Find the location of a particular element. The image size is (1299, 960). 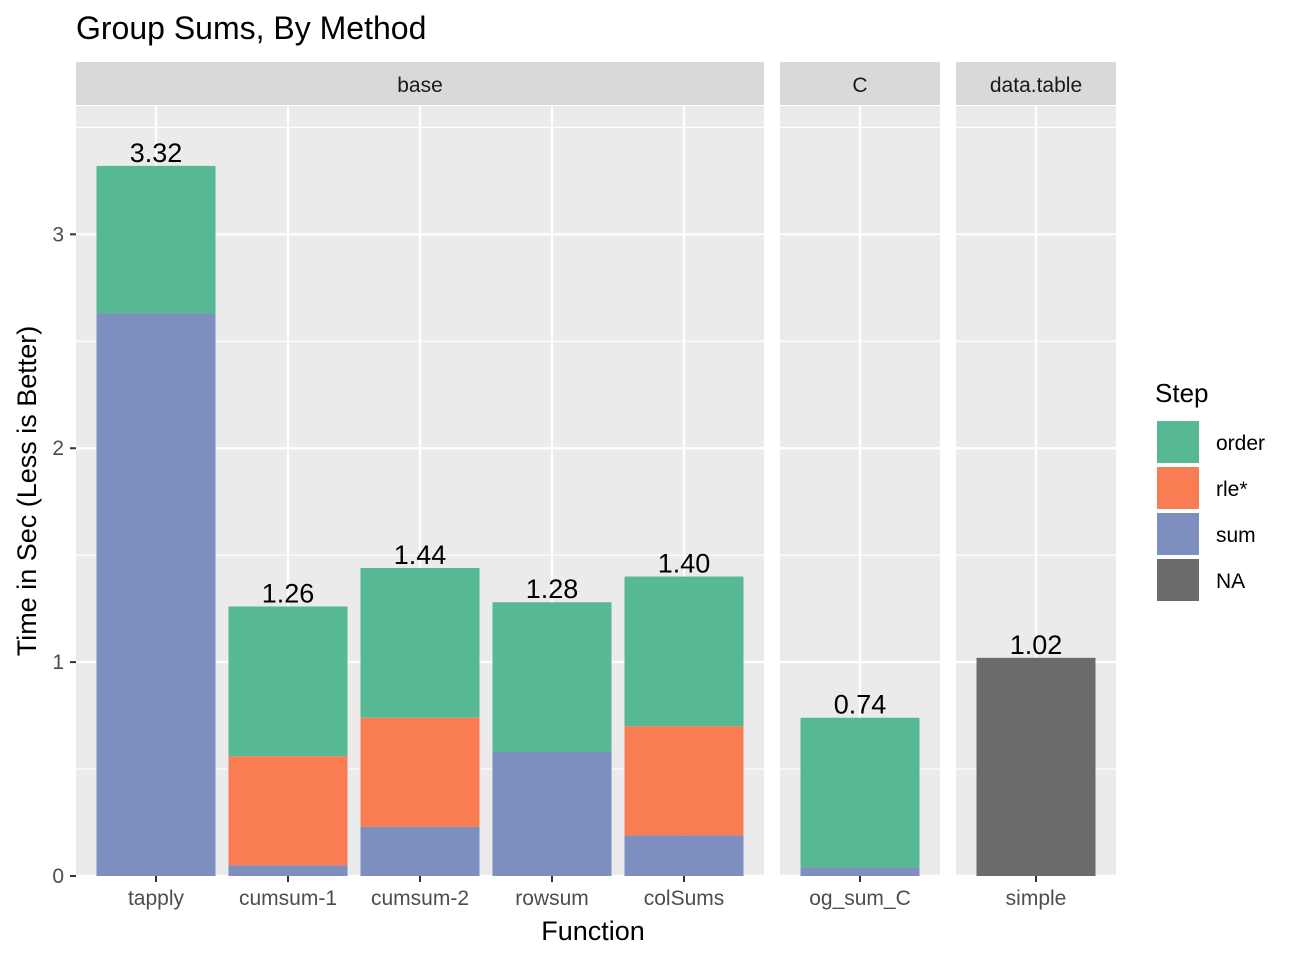

legend-label: order is located at coordinates (1240, 443).